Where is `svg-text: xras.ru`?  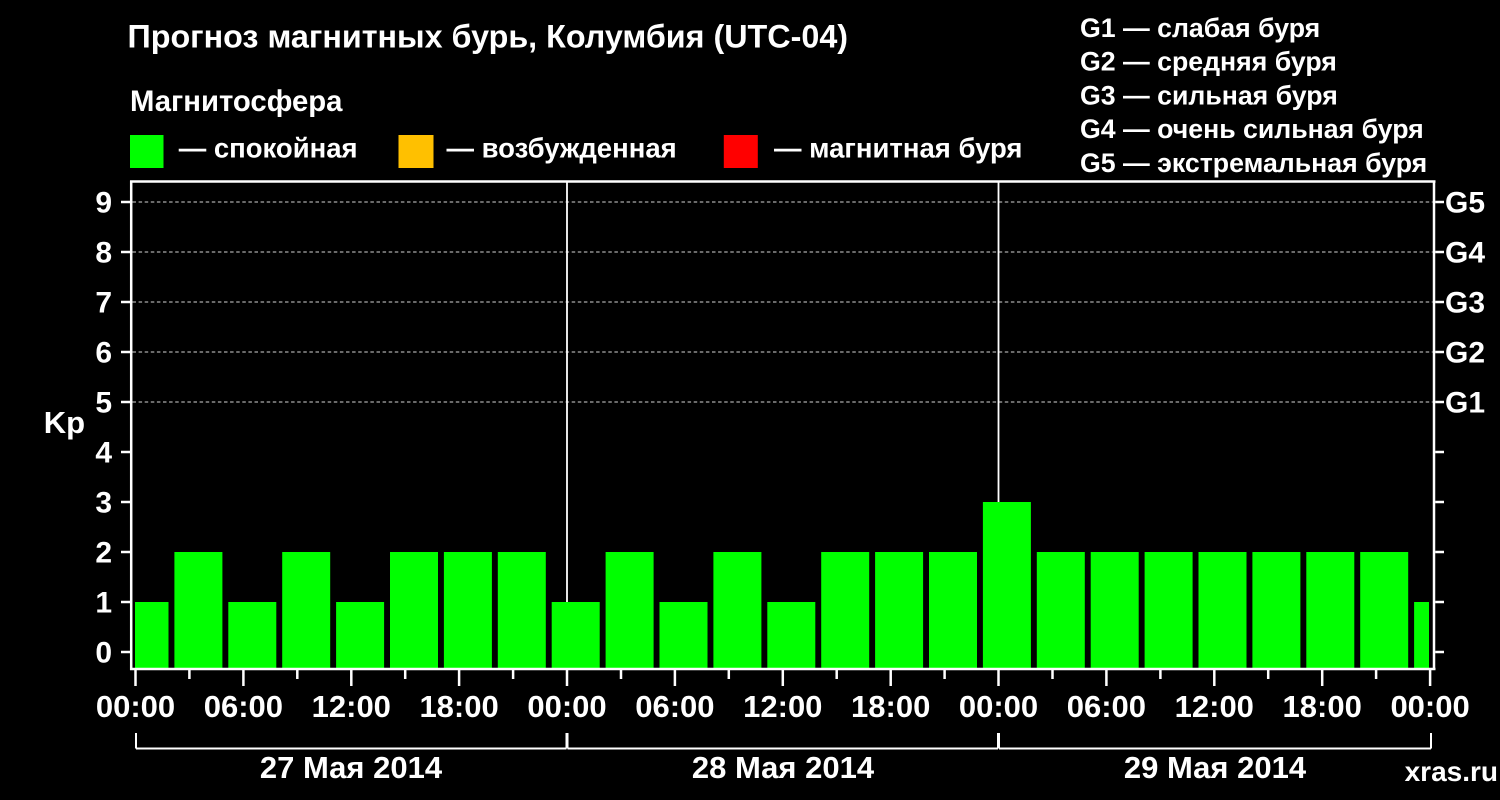 svg-text: xras.ru is located at coordinates (1451, 771).